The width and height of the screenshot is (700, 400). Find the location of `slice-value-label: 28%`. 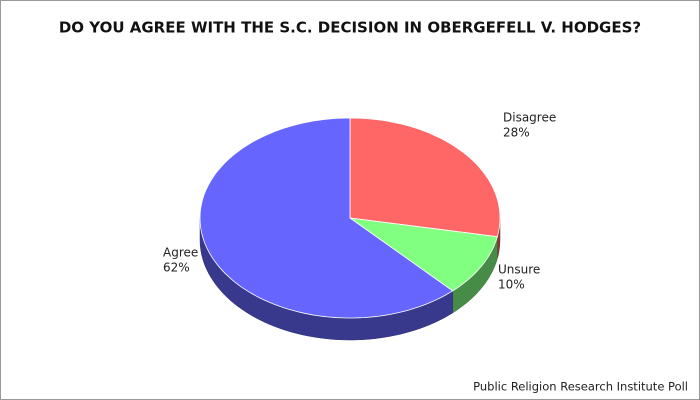

slice-value-label: 28% is located at coordinates (516, 133).